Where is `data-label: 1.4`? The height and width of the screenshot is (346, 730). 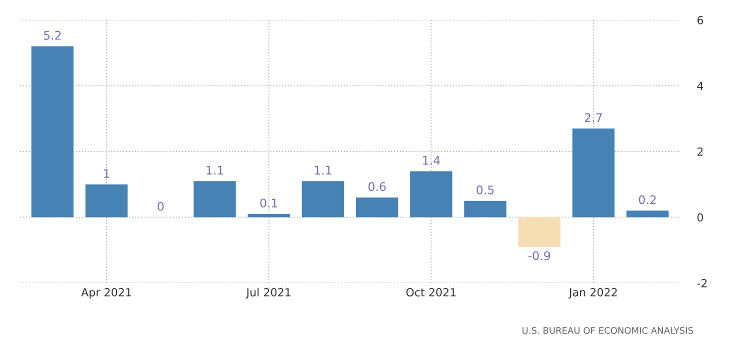 data-label: 1.4 is located at coordinates (431, 160).